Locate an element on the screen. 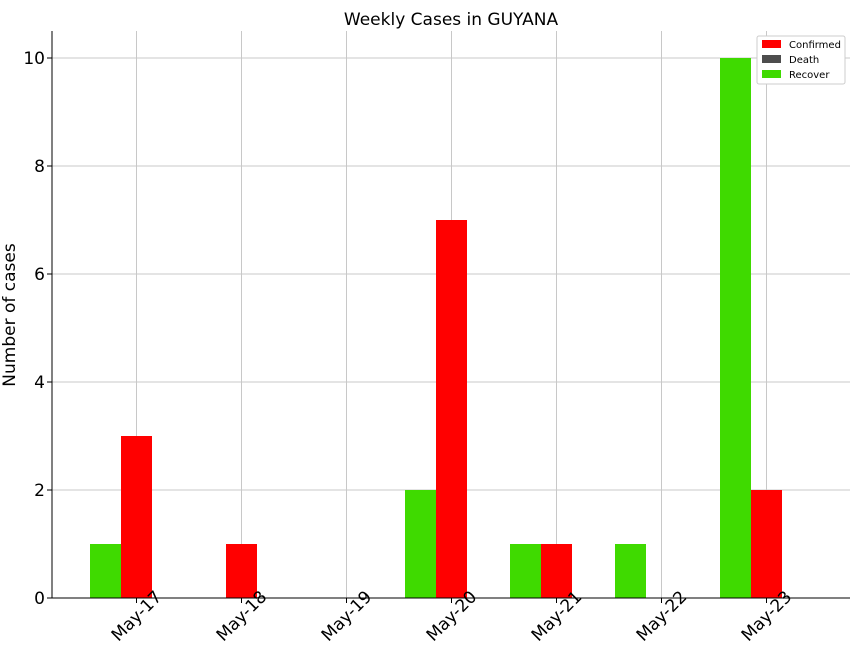 Image resolution: width=864 pixels, height=648 pixels. legend: Confirmed Death Recover is located at coordinates (801, 60).